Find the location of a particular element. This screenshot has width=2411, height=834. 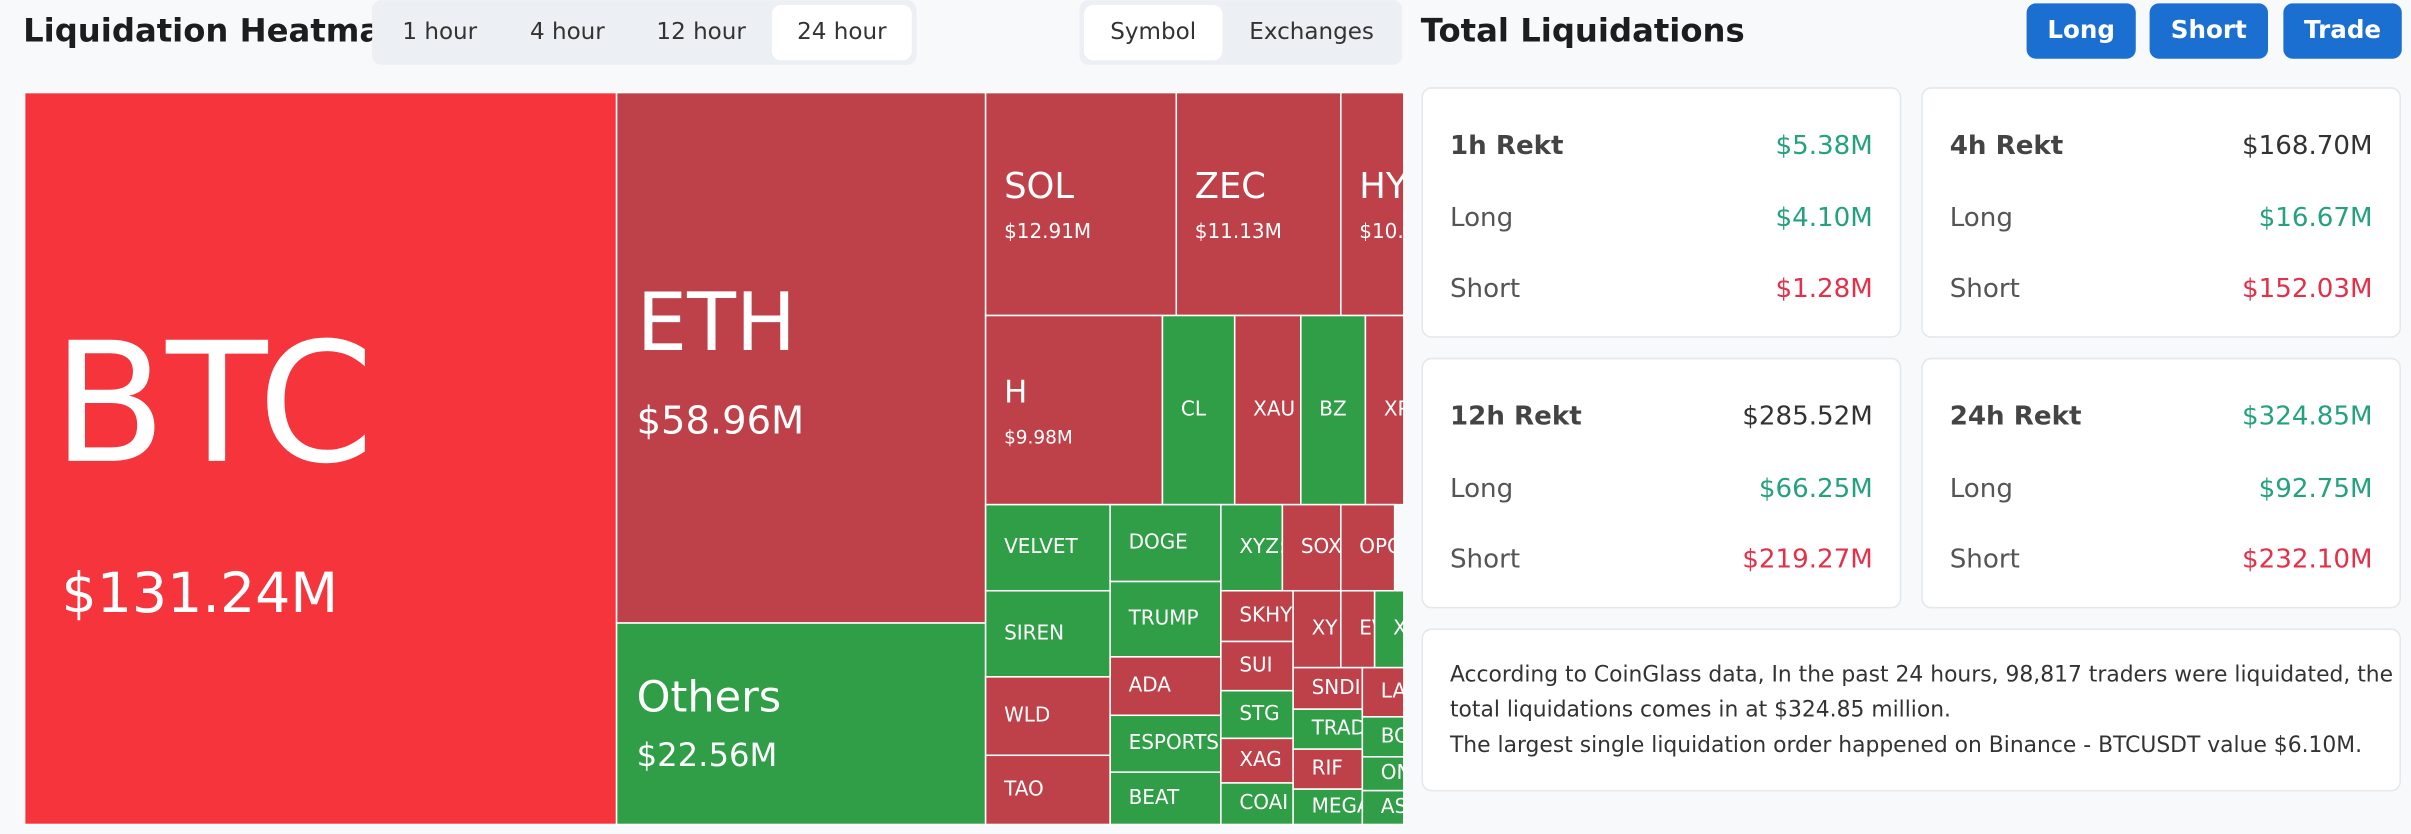

cell-label: XAG is located at coordinates (1260, 759).